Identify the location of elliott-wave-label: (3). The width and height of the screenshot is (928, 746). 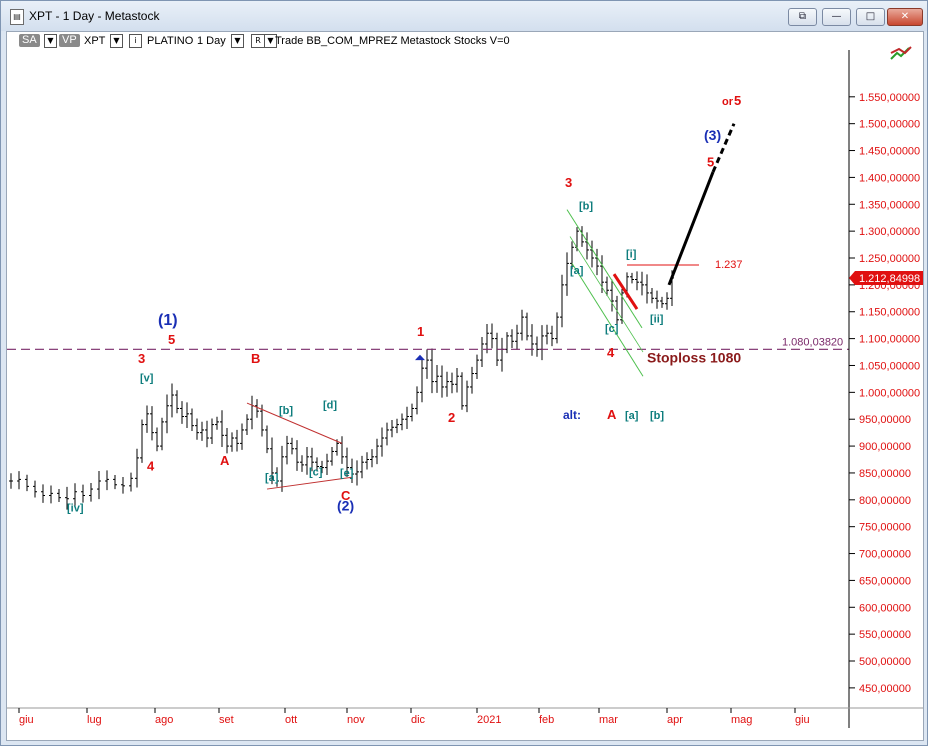
(712, 135).